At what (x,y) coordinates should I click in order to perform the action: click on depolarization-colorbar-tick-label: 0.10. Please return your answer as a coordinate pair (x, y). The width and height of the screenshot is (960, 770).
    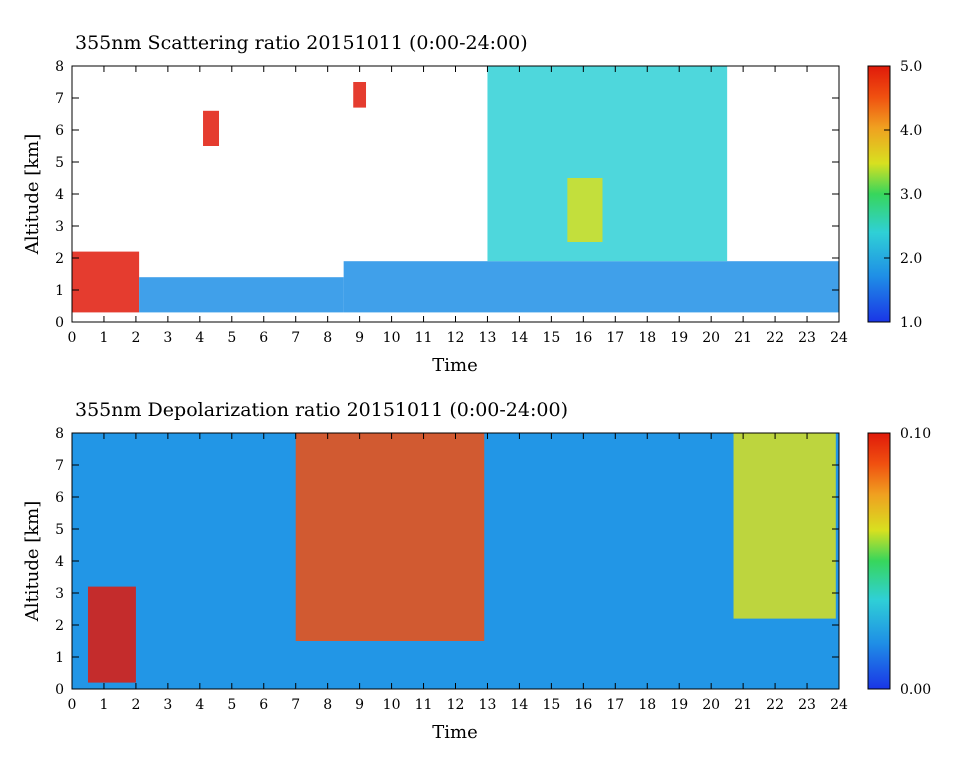
    Looking at the image, I should click on (915, 434).